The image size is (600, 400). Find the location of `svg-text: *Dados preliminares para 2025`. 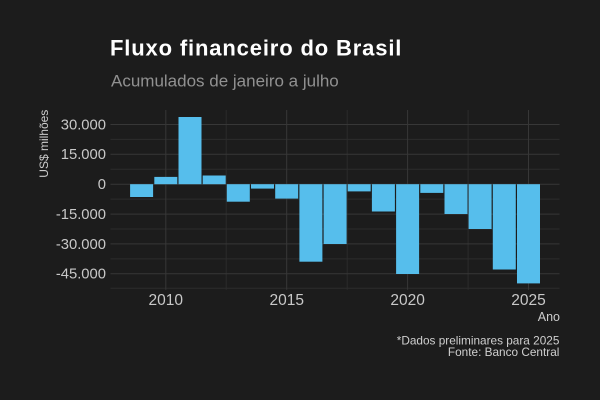

svg-text: *Dados preliminares para 2025 is located at coordinates (478, 340).